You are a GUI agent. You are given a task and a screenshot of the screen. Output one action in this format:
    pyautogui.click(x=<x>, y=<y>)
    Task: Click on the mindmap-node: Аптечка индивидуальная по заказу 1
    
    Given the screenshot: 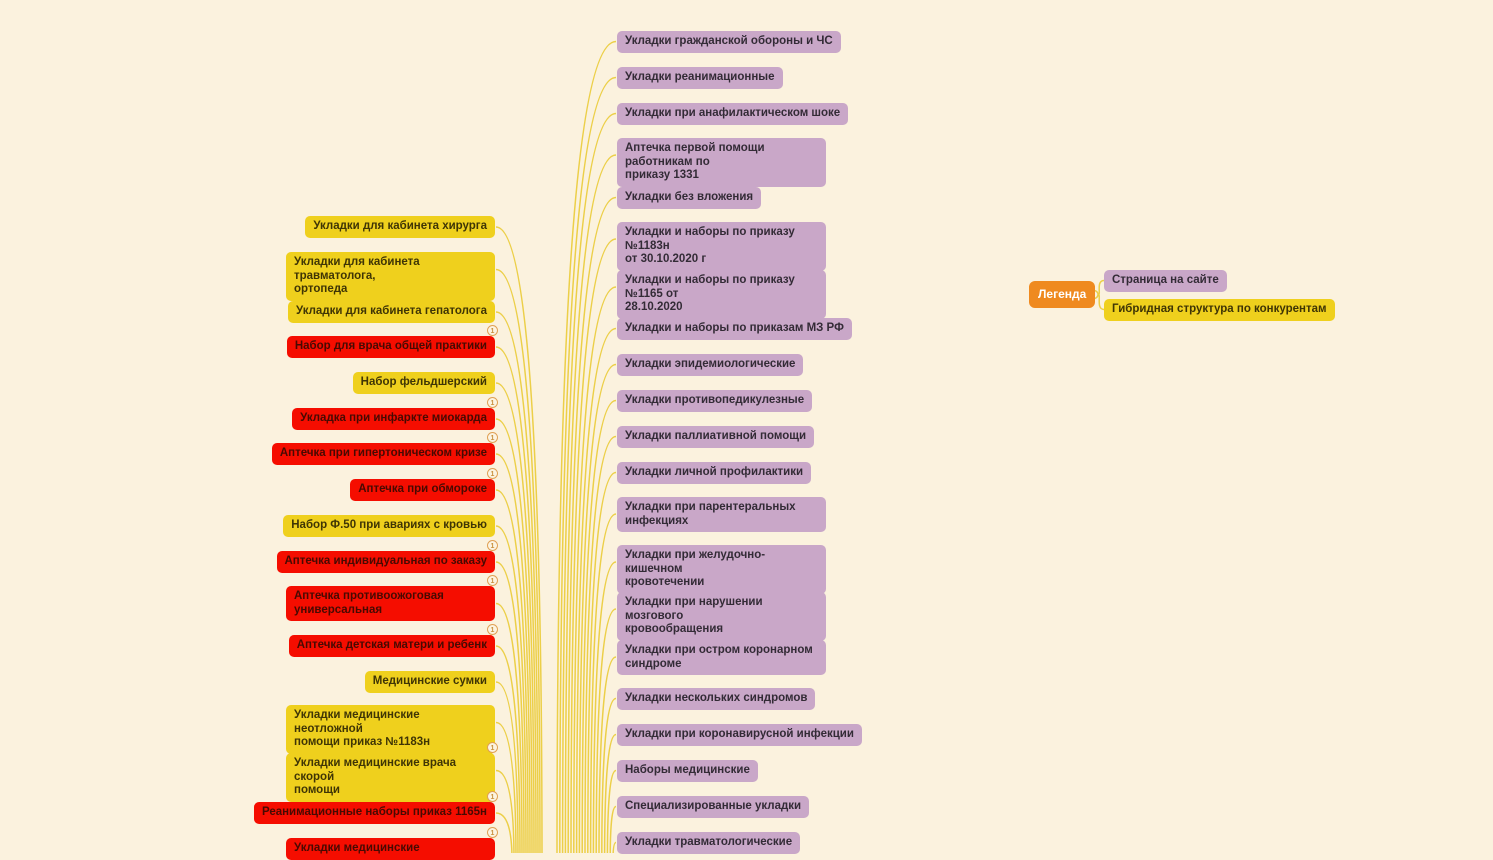 What is the action you would take?
    pyautogui.click(x=387, y=556)
    